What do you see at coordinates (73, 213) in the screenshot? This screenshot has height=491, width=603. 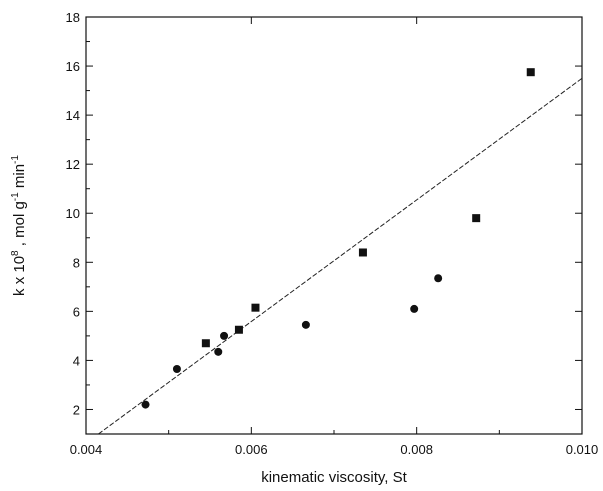 I see `y-tick-label: 10` at bounding box center [73, 213].